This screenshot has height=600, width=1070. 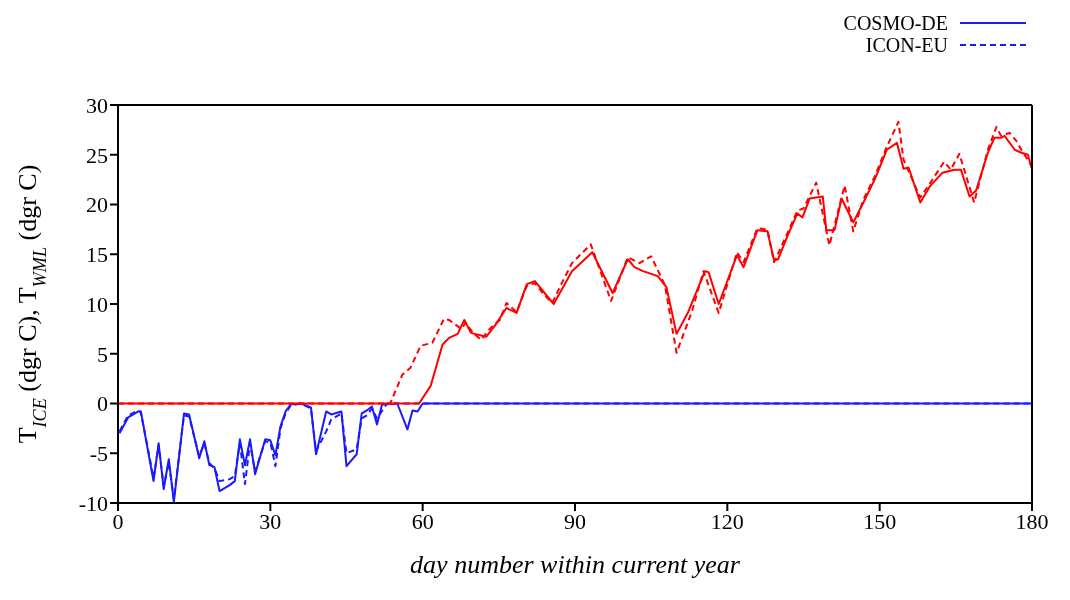 I want to click on x-tick-label: 90, so click(x=575, y=521).